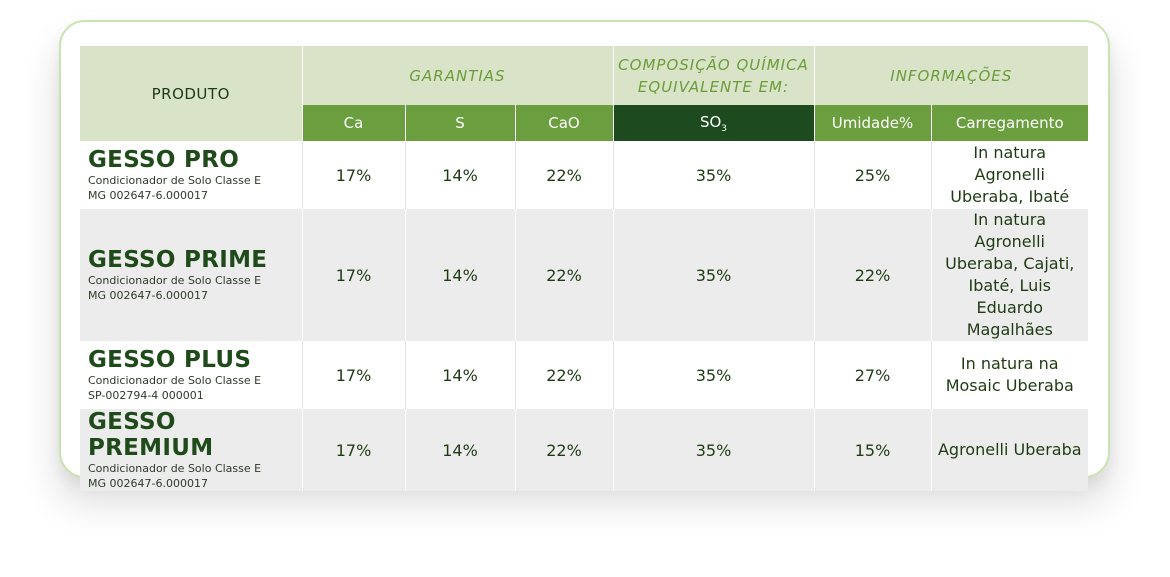 The image size is (1170, 577). What do you see at coordinates (872, 123) in the screenshot?
I see `col-header-umidade: Umidade%` at bounding box center [872, 123].